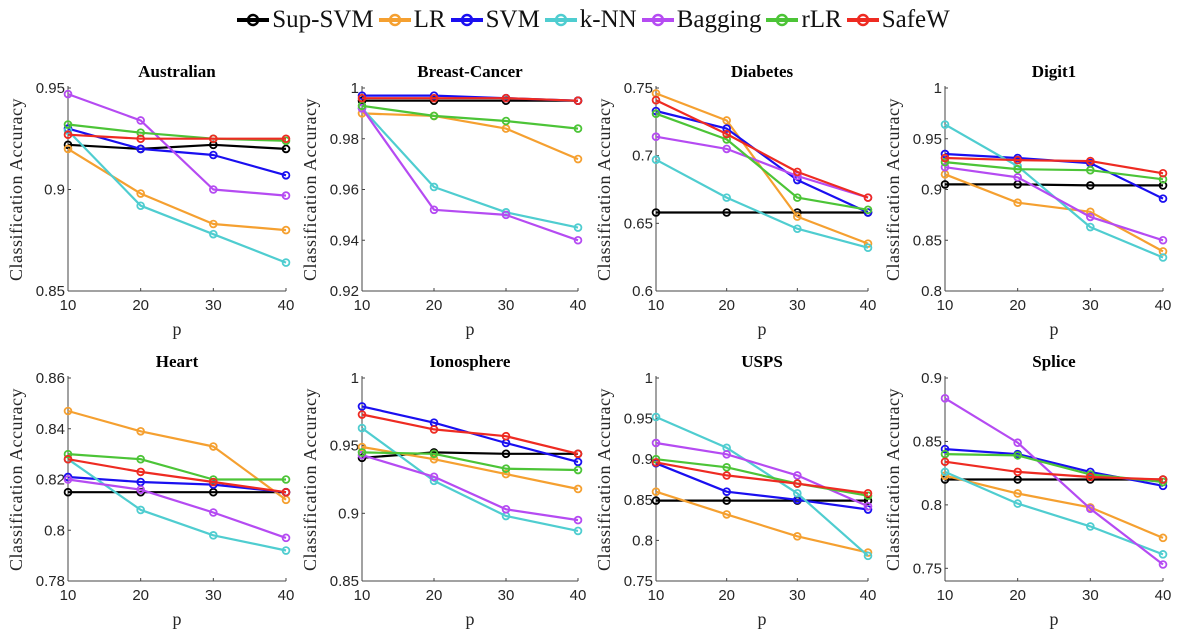  What do you see at coordinates (915, 19) in the screenshot?
I see `legend-label: SafeW` at bounding box center [915, 19].